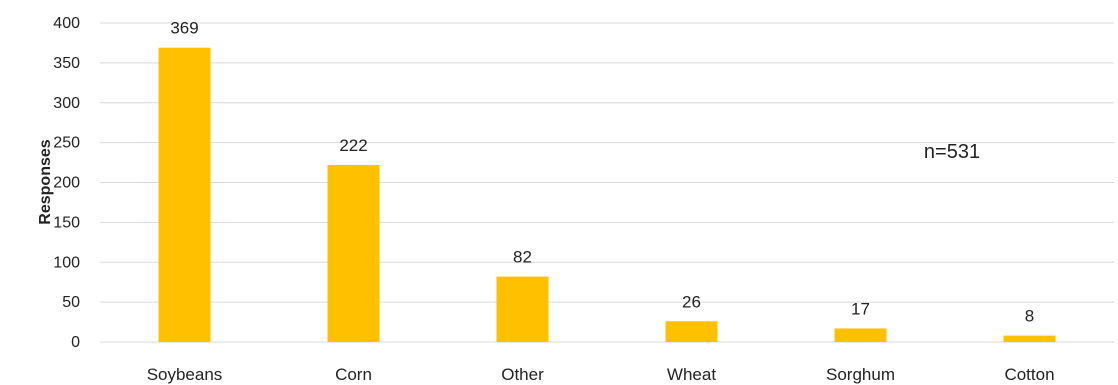 The image size is (1118, 385). I want to click on category-labels: Soybeans Corn Other Wheat Sorghum Cotton, so click(601, 374).